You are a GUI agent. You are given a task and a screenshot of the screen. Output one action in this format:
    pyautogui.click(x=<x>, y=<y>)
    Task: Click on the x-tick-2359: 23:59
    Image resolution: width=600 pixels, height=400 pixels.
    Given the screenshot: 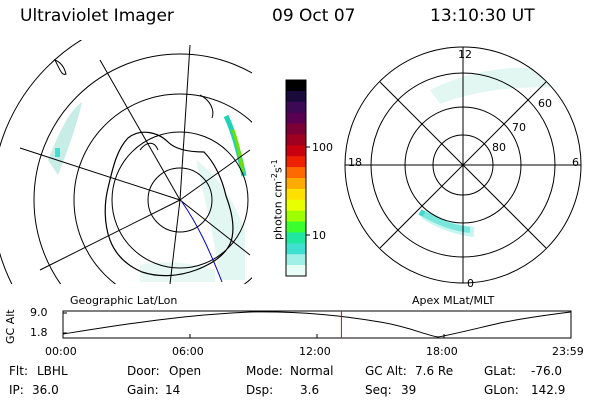 What is the action you would take?
    pyautogui.click(x=568, y=351)
    